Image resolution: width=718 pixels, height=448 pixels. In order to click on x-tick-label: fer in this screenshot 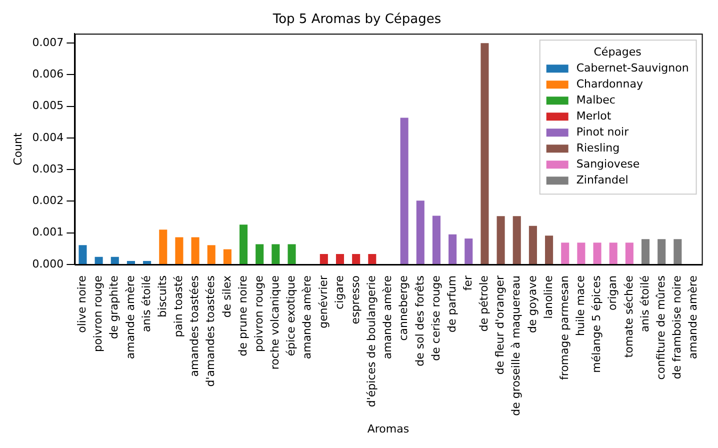, I will do `click(467, 282)`.